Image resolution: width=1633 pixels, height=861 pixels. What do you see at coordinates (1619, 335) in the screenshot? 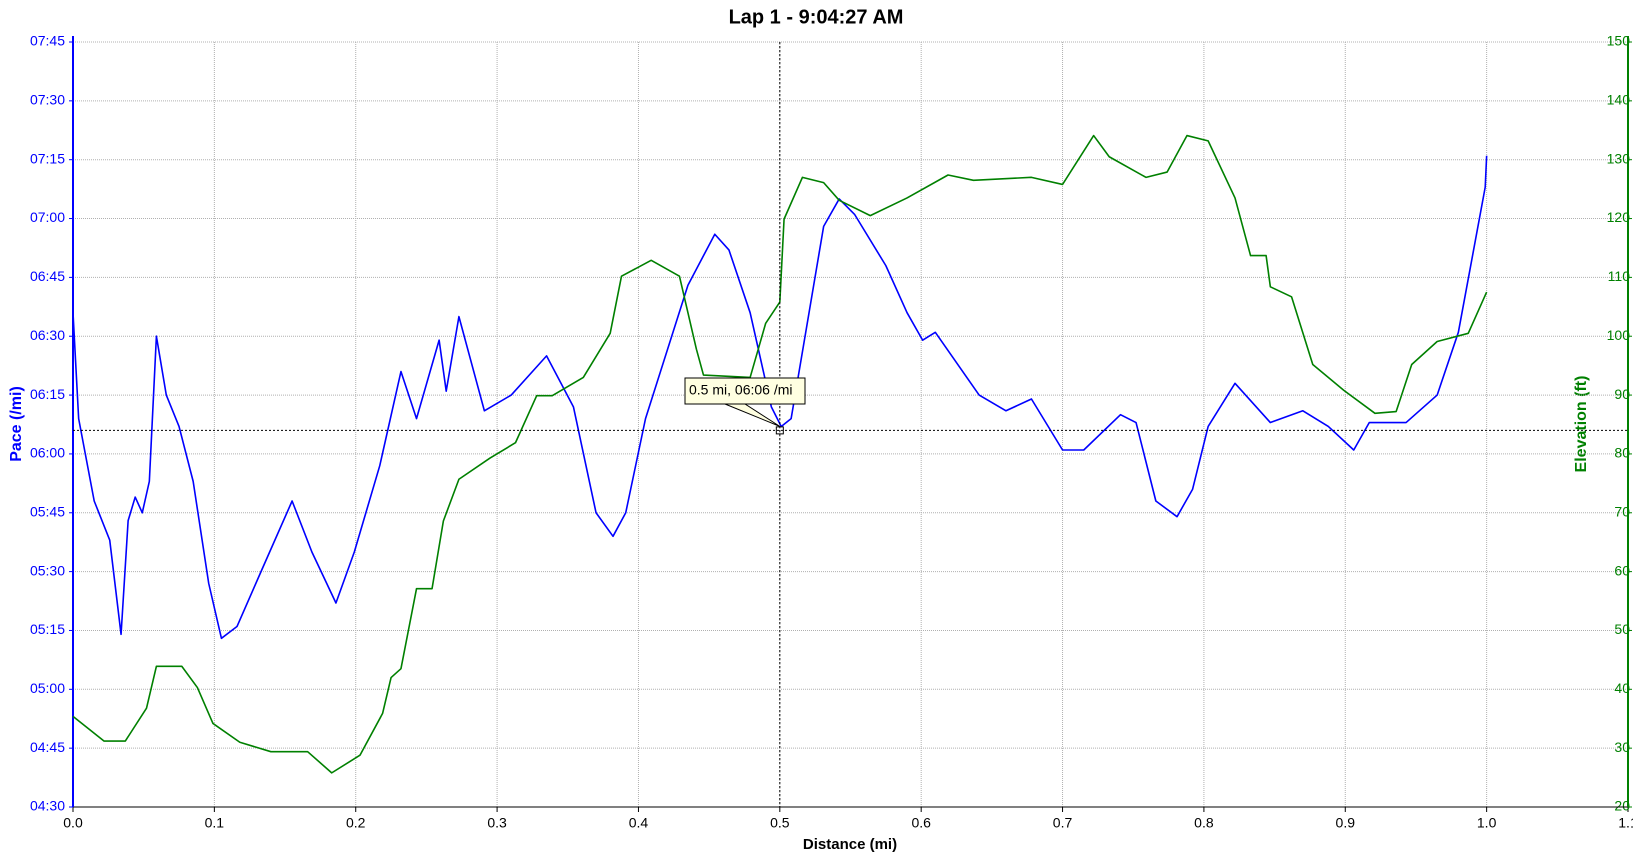
I see `y2-tick-label: 100` at bounding box center [1619, 335].